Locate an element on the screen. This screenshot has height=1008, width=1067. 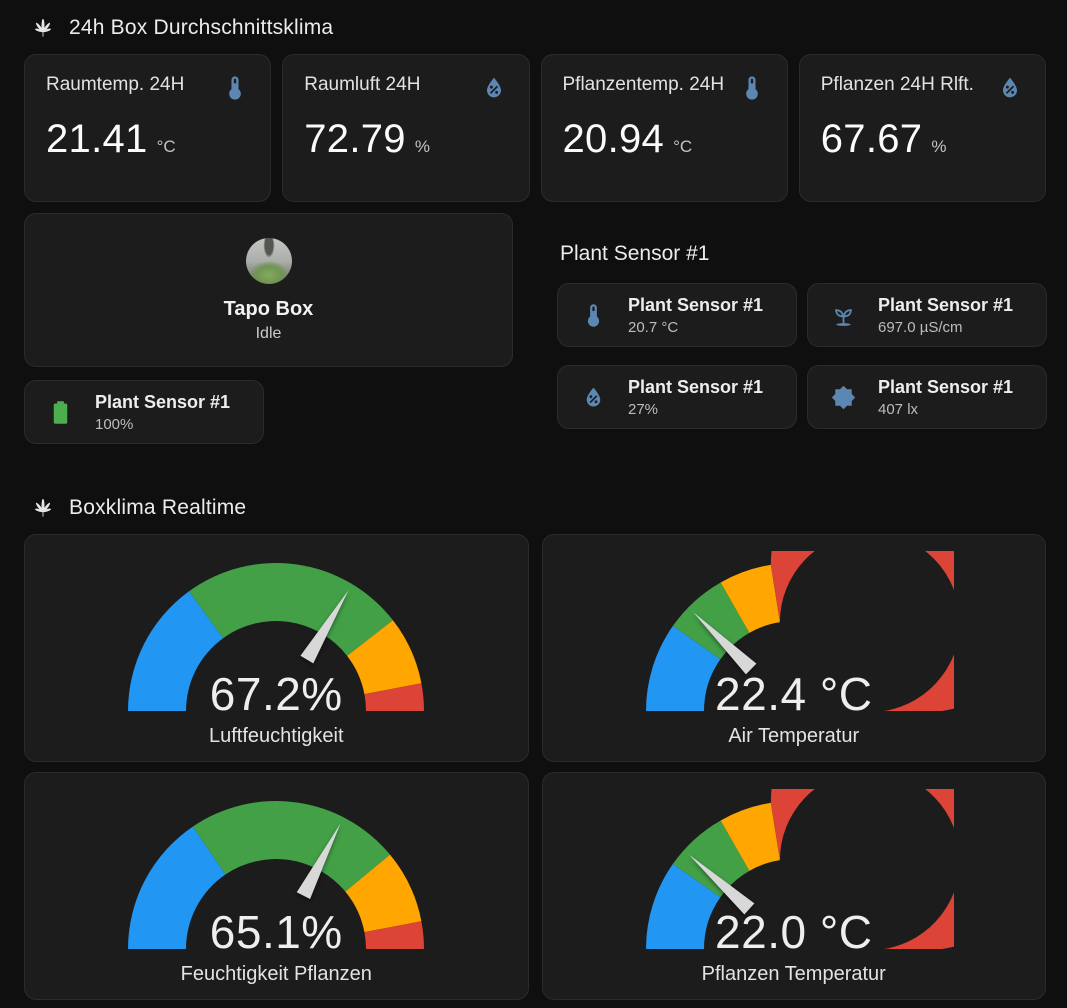
stat-card-name: Pflanzentemp. 24H is located at coordinates (643, 84).